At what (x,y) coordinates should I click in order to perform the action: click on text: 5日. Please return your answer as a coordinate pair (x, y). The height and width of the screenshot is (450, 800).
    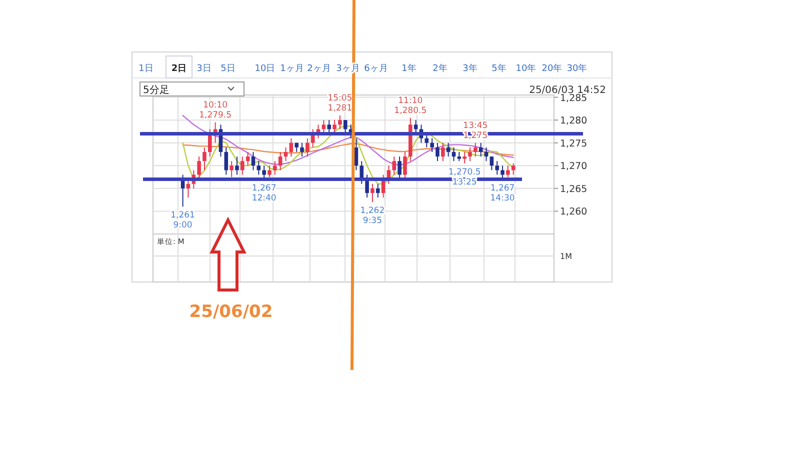
    Looking at the image, I should click on (228, 69).